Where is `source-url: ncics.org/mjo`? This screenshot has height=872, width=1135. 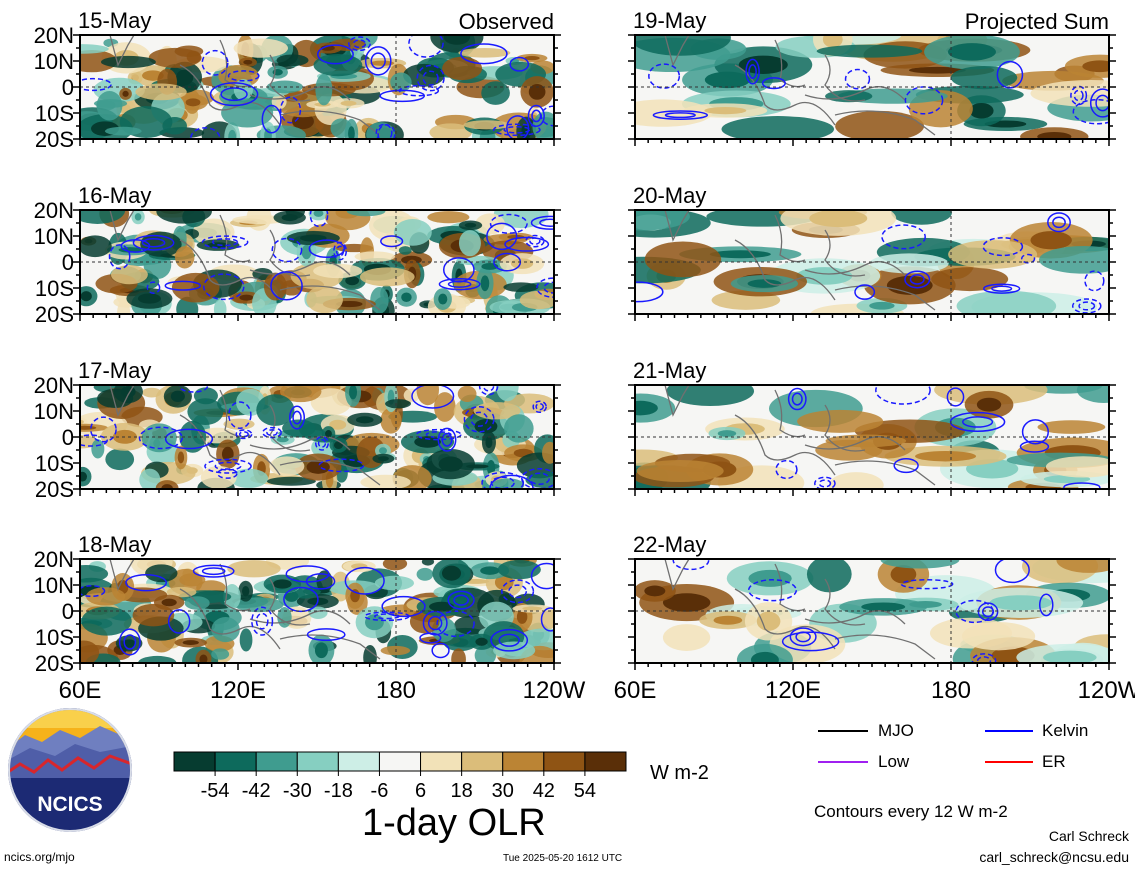 source-url: ncics.org/mjo is located at coordinates (39, 857).